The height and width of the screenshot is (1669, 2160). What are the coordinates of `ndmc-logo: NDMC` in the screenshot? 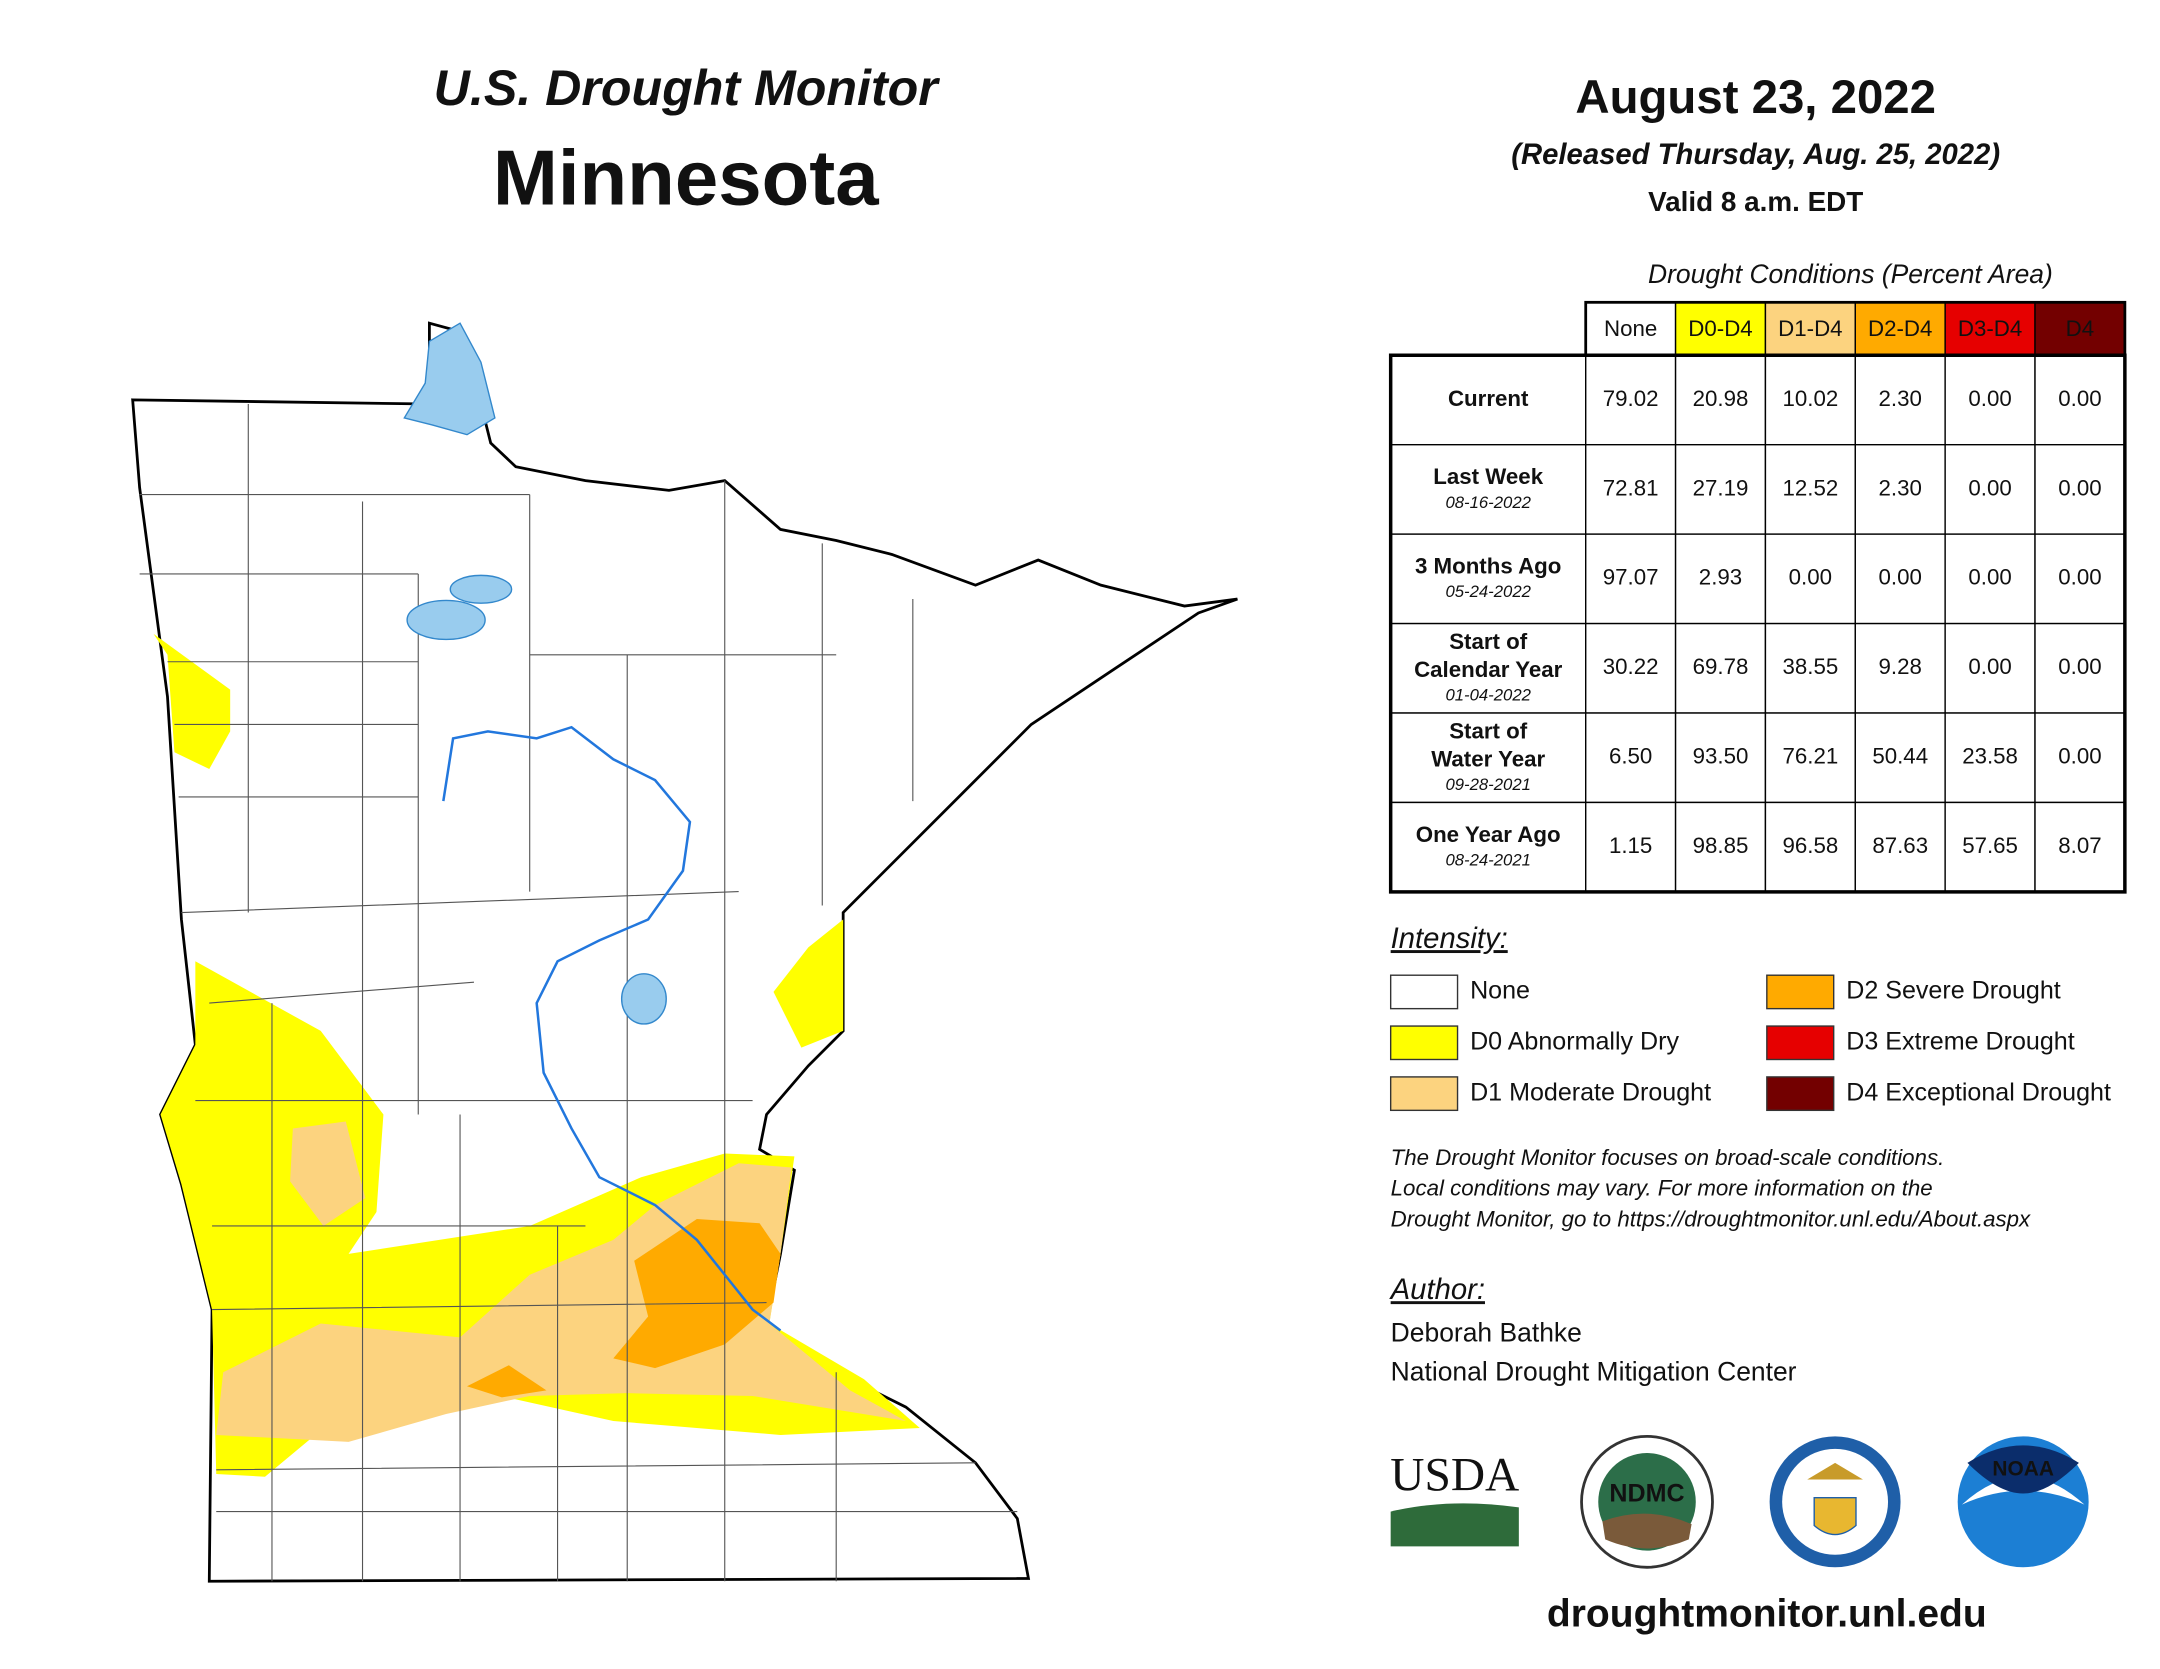 It's located at (1647, 1501).